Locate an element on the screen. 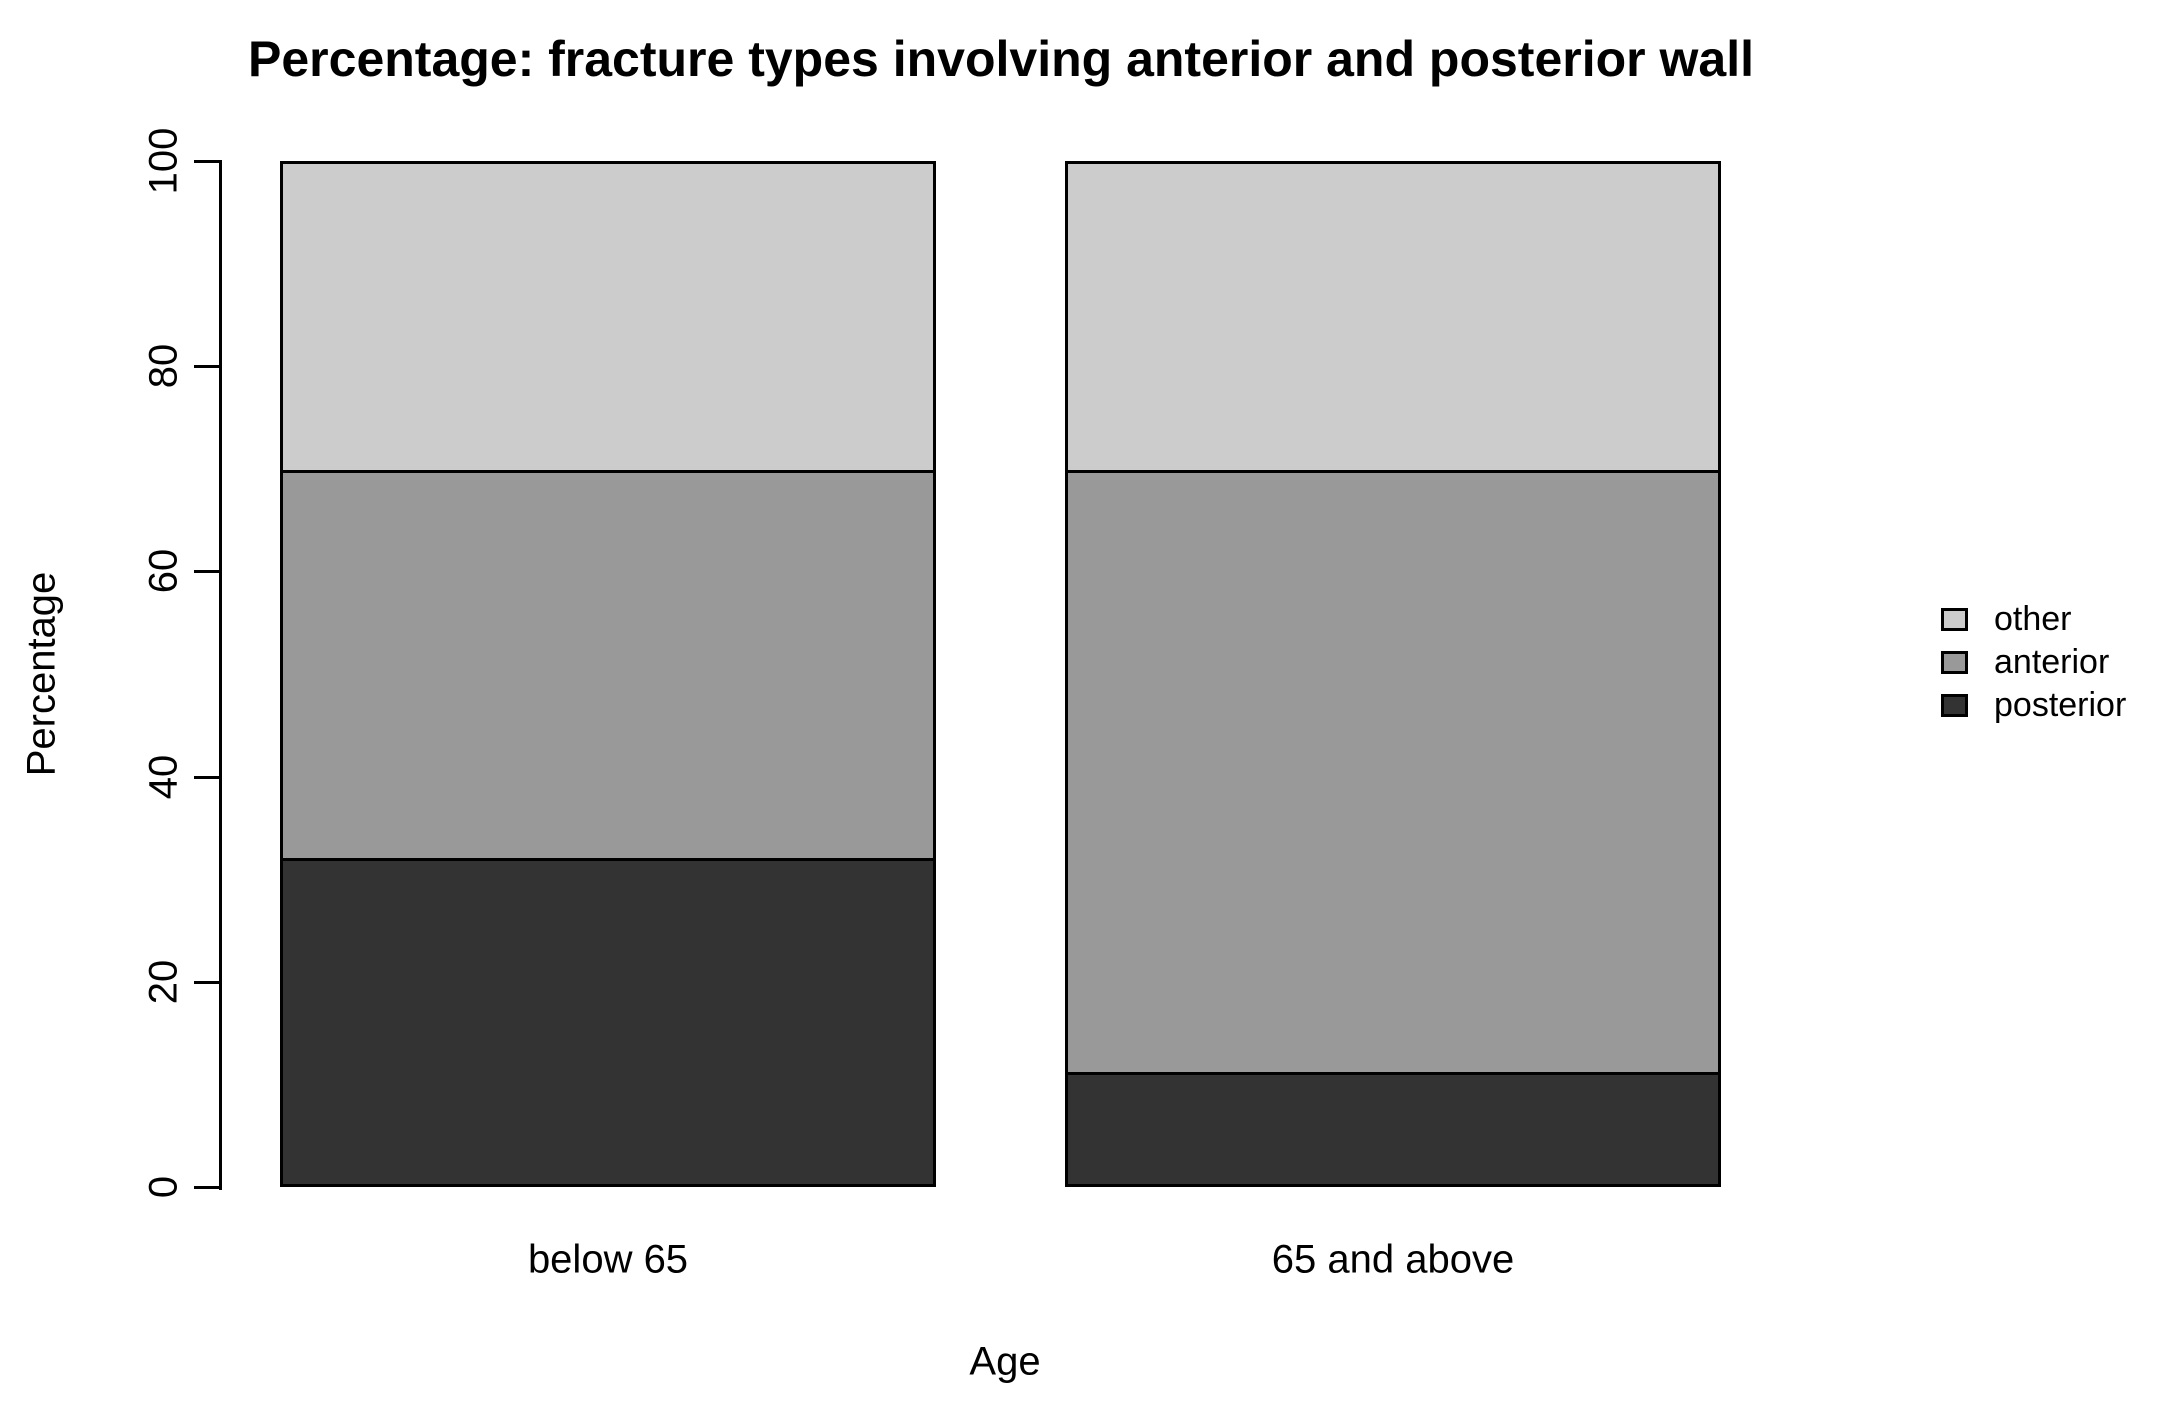  x-axis-label: Age is located at coordinates (1005, 1361).